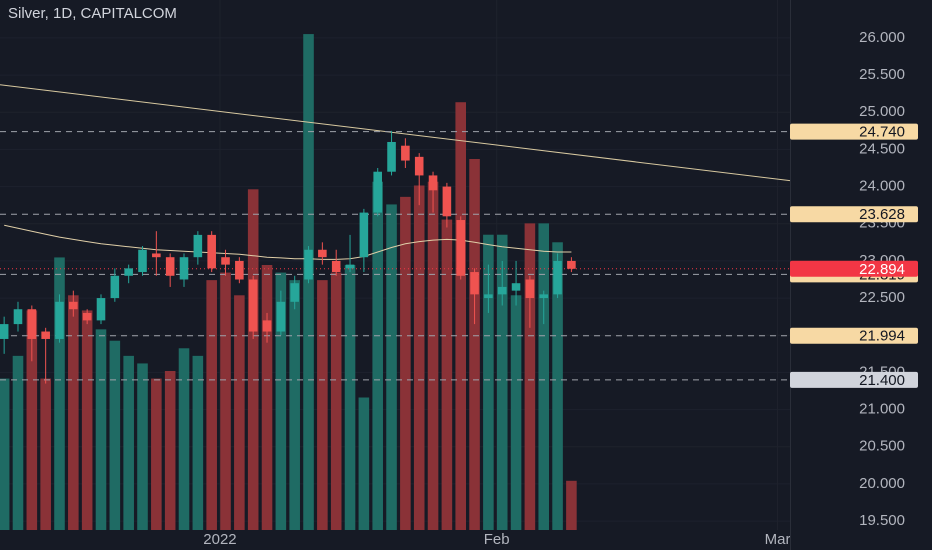 This screenshot has height=550, width=932. Describe the element at coordinates (882, 148) in the screenshot. I see `y-tick-label: 24.500` at that location.